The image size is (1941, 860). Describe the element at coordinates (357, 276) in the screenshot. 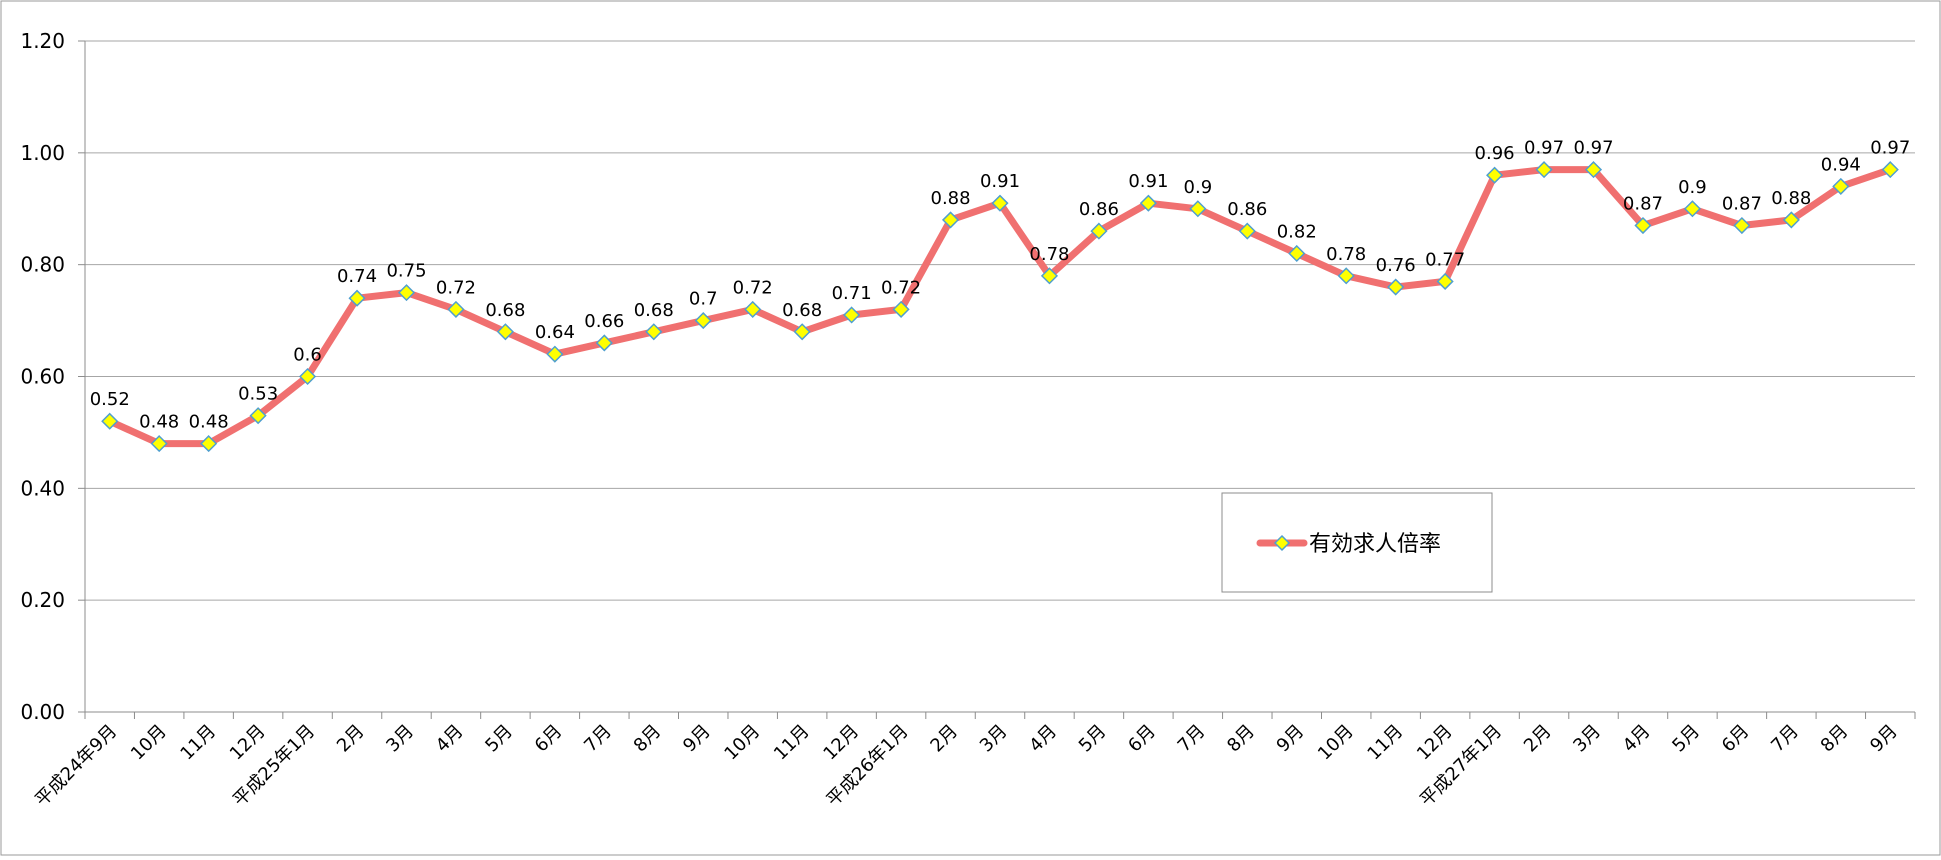

I see `data-label: 0.74` at that location.